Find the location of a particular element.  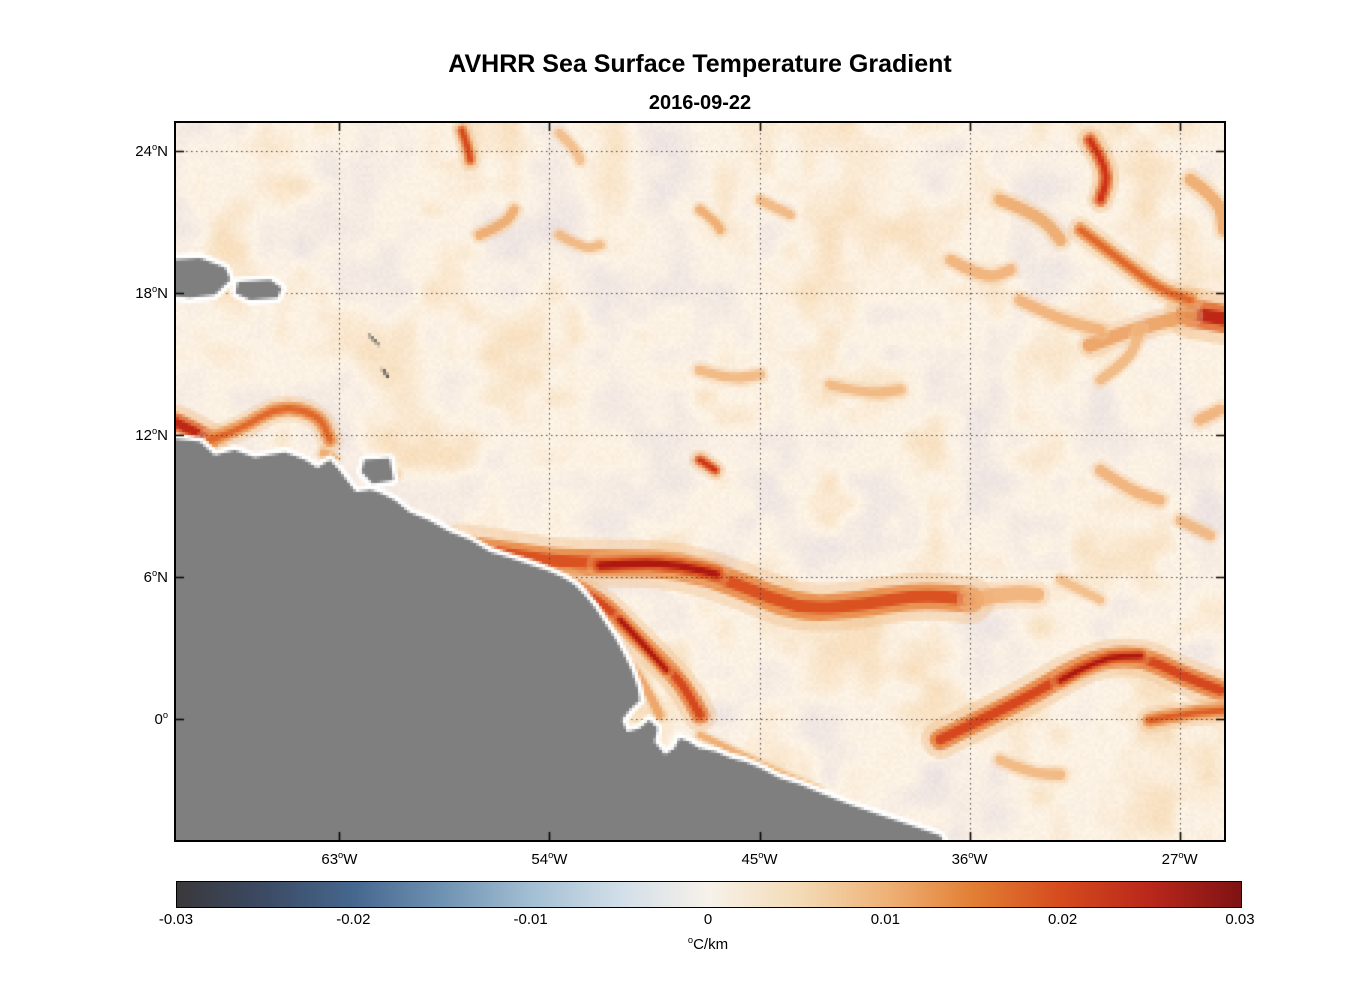

x-tick-label: 54oW is located at coordinates (549, 859).